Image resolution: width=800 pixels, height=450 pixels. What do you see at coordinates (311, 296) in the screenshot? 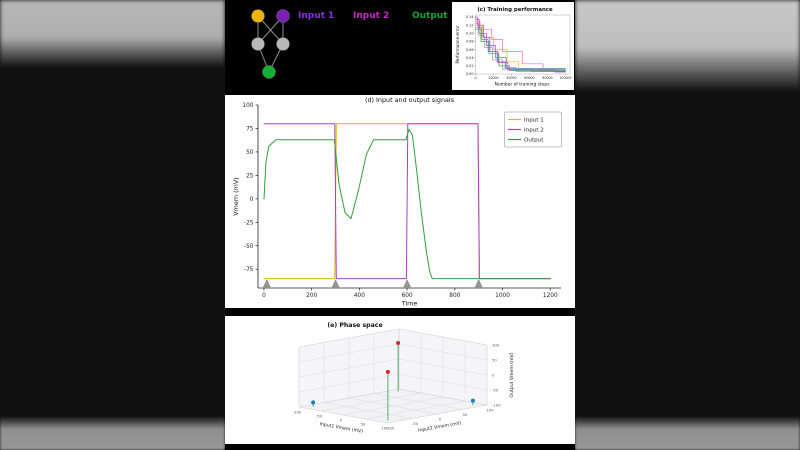
I see `svg-text: 200` at bounding box center [311, 296].